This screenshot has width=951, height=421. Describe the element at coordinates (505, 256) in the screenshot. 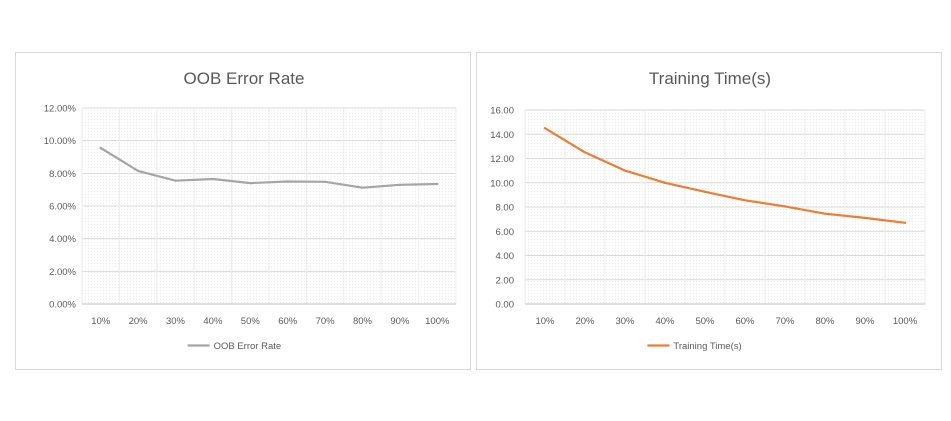

I see `y-tick-label: 4.00` at that location.